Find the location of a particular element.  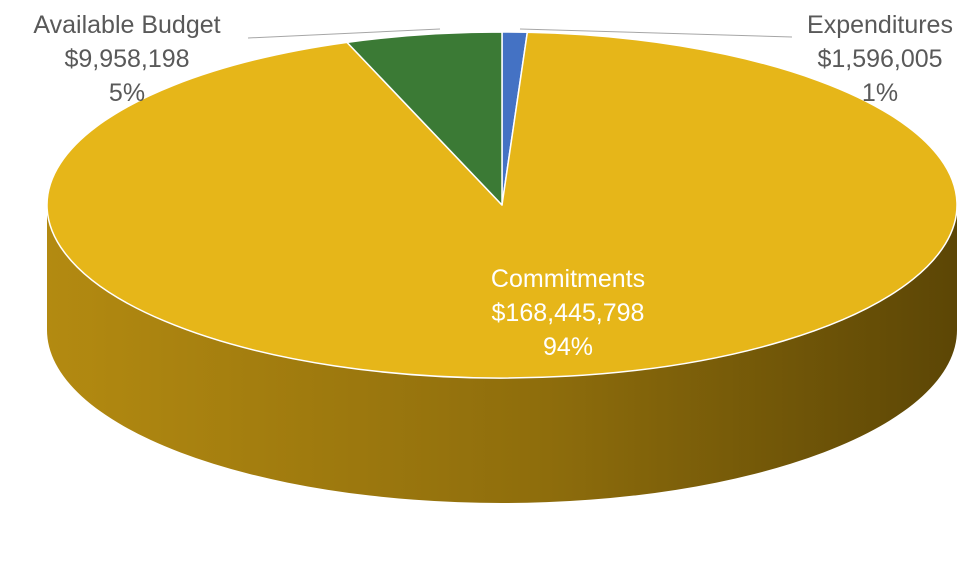

expenditures-label-percent: 1% is located at coordinates (880, 93).